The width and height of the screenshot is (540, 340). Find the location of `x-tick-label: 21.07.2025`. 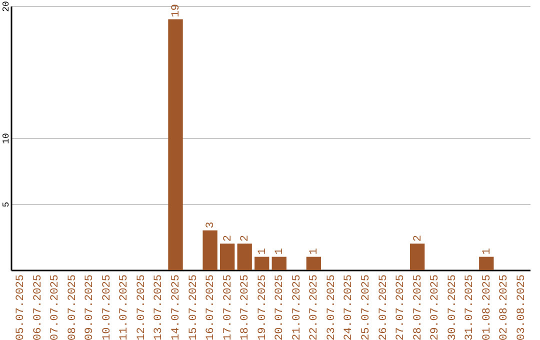

x-tick-label: 21.07.2025 is located at coordinates (297, 307).